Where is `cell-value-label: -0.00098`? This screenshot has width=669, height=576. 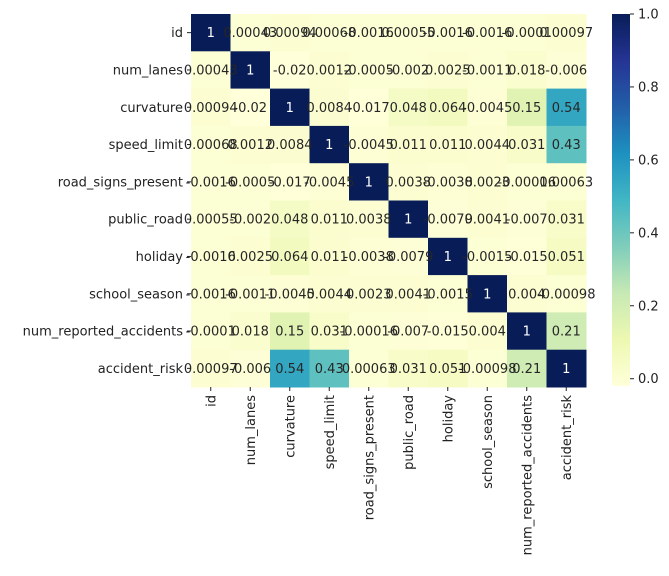 cell-value-label: -0.00098 is located at coordinates (487, 369).